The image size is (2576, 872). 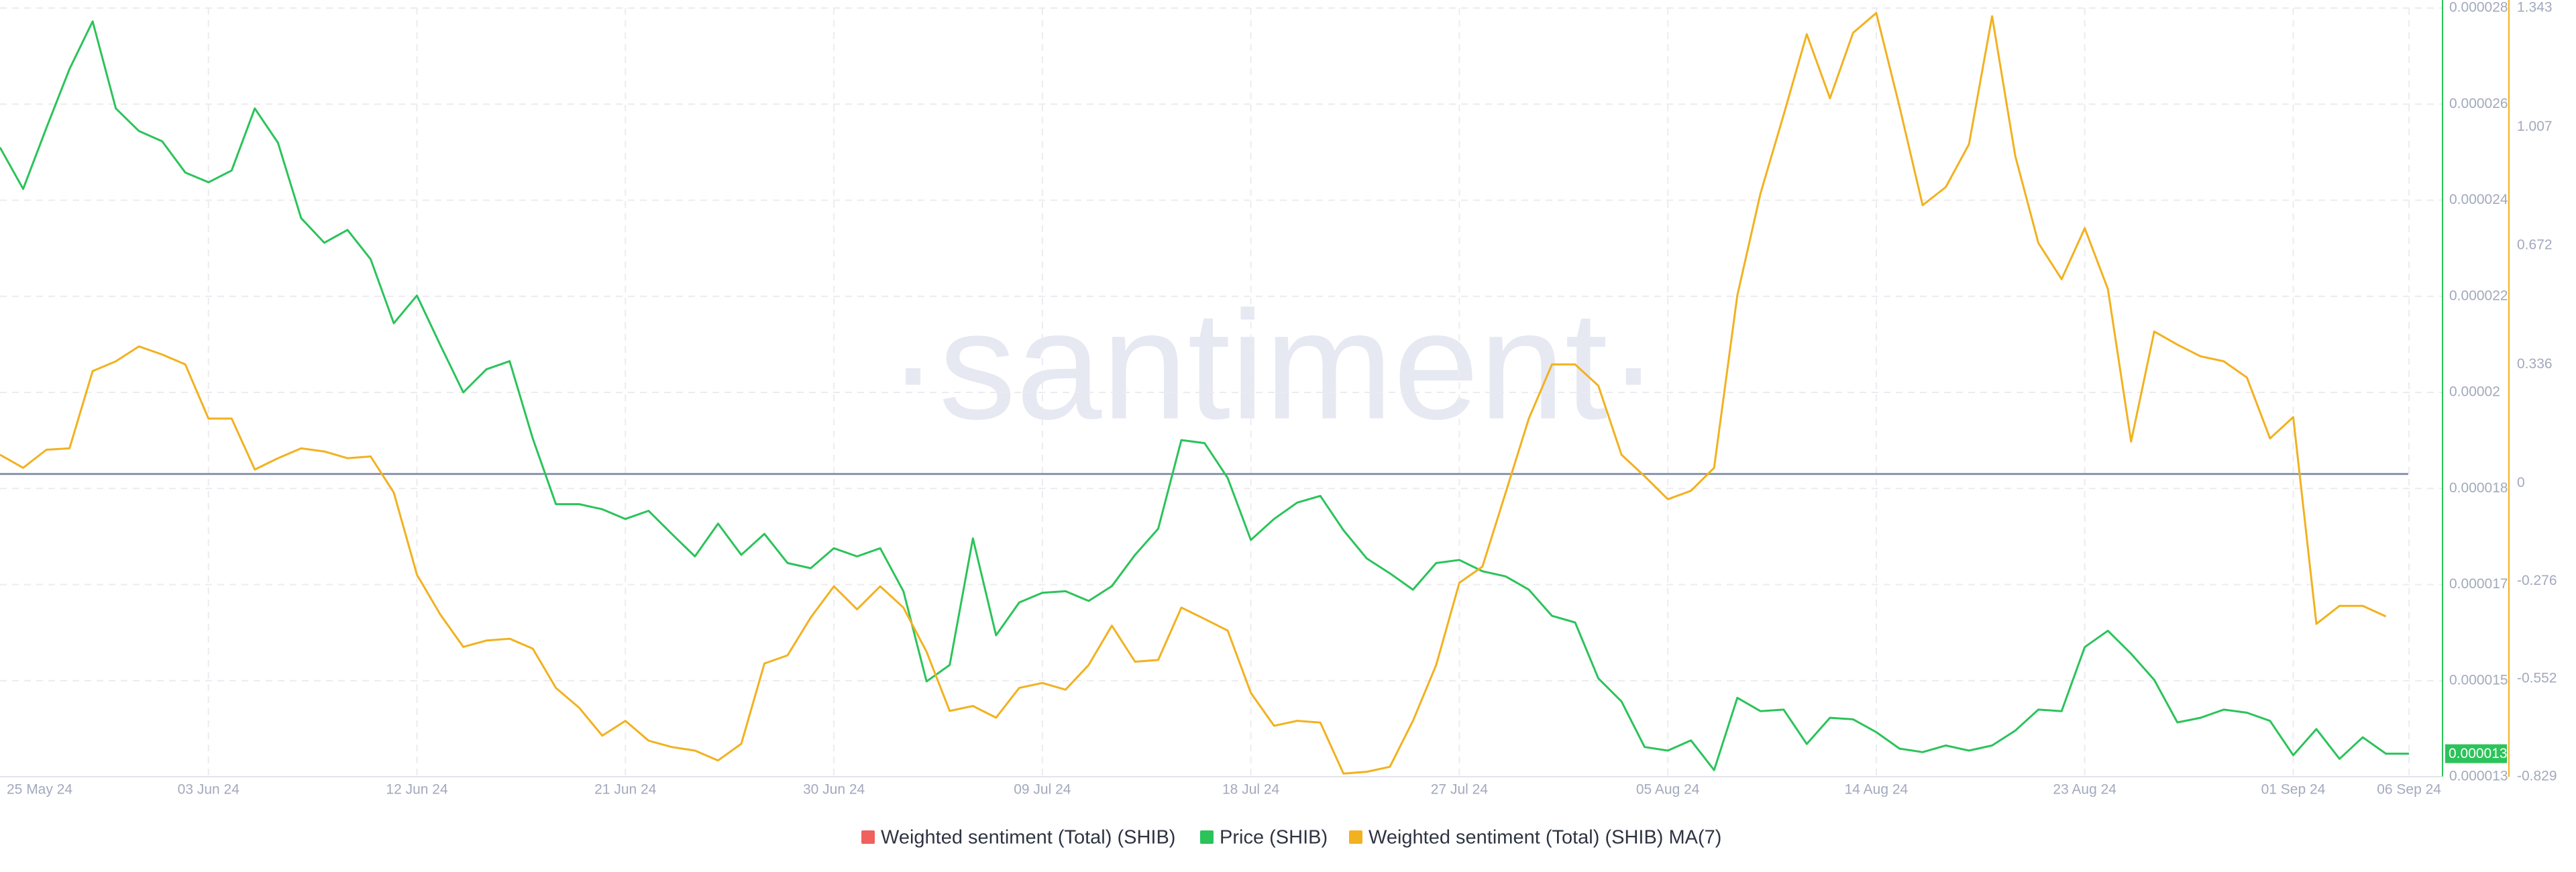 What do you see at coordinates (2537, 581) in the screenshot?
I see `y2-tick-label: -0.276` at bounding box center [2537, 581].